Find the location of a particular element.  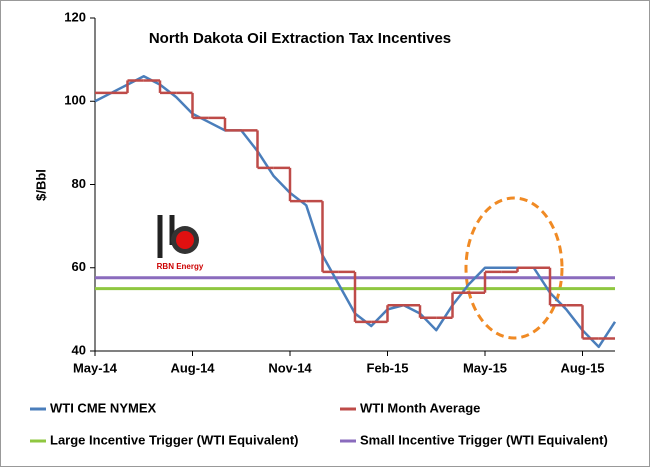

legend-label: Large Incentive Trigger (WTI Equivalent) is located at coordinates (174, 439).